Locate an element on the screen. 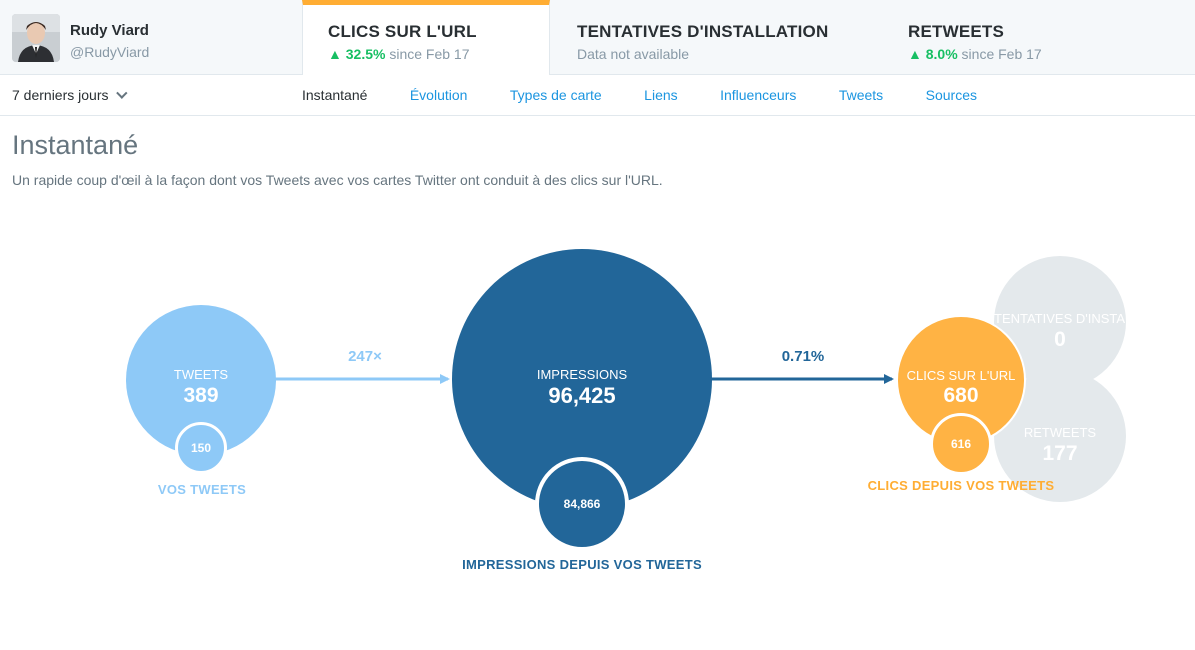 This screenshot has width=1195, height=650. url-clicks-value: 680 is located at coordinates (961, 395).